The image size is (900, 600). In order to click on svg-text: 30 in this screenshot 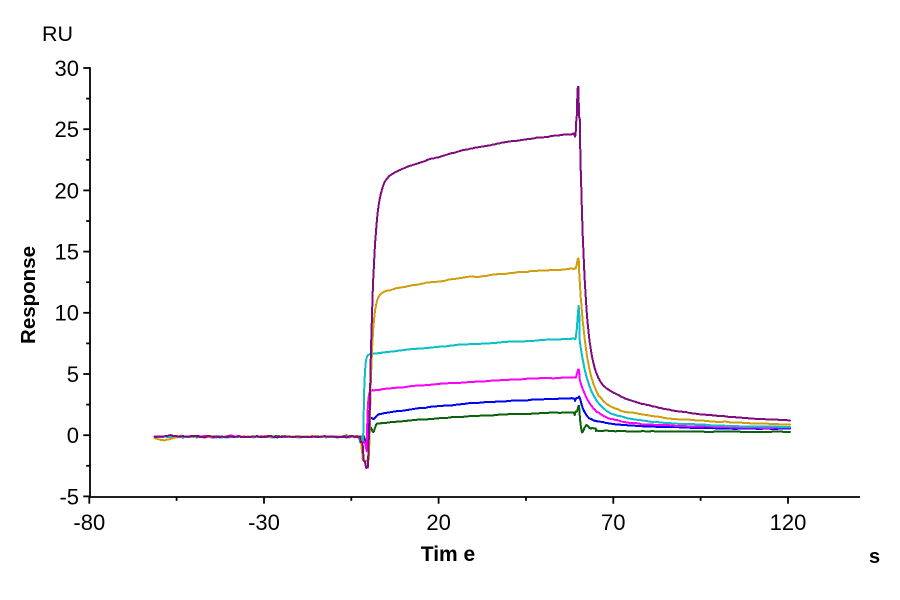, I will do `click(67, 68)`.